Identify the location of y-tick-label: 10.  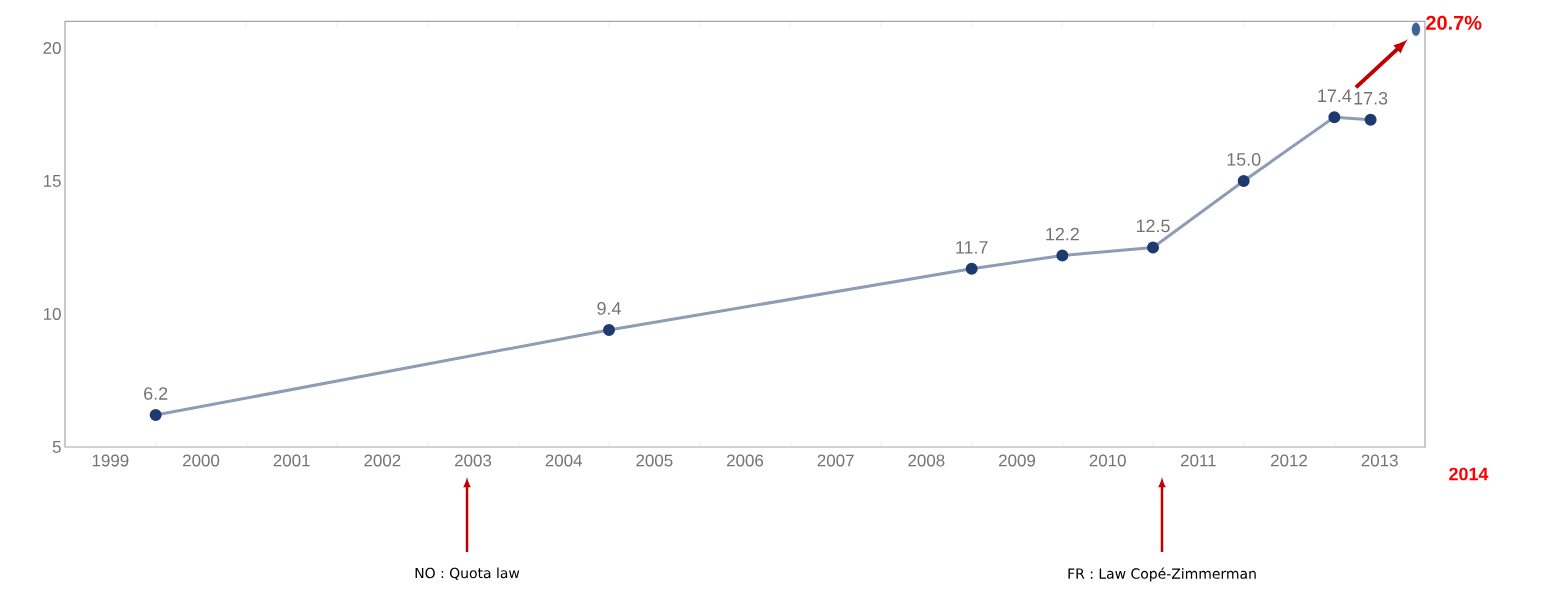
(52, 313).